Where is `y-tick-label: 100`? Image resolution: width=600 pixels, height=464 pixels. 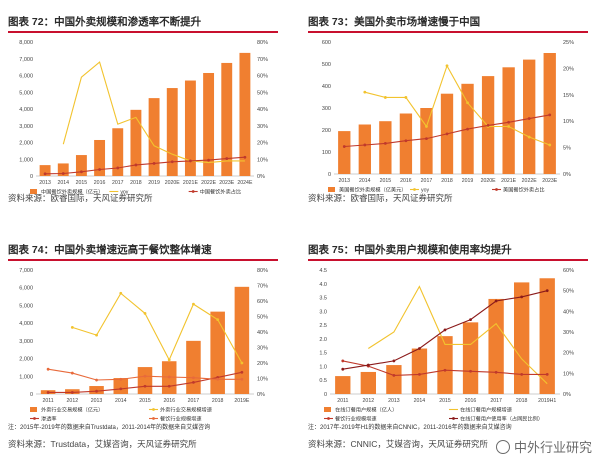 y-tick-label: 100 is located at coordinates (326, 153).